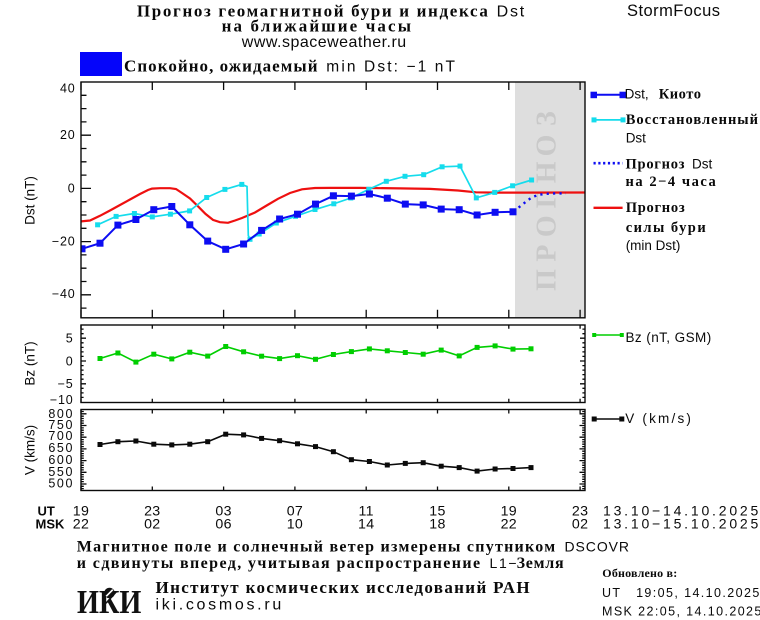 The width and height of the screenshot is (760, 620). I want to click on svg-text: MSK 22:05, 14.10.2025, so click(681, 611).